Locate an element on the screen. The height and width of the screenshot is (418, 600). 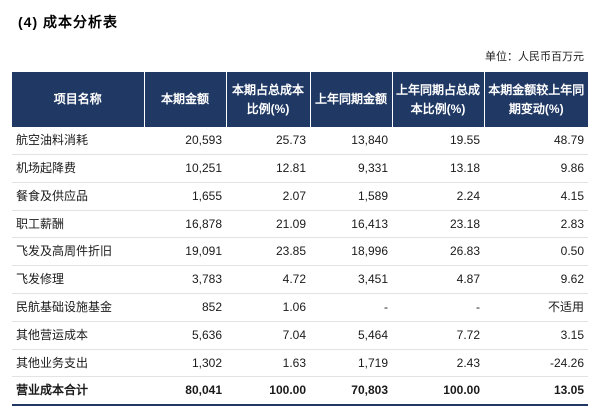
value-cell: 4.87 is located at coordinates (438, 279).